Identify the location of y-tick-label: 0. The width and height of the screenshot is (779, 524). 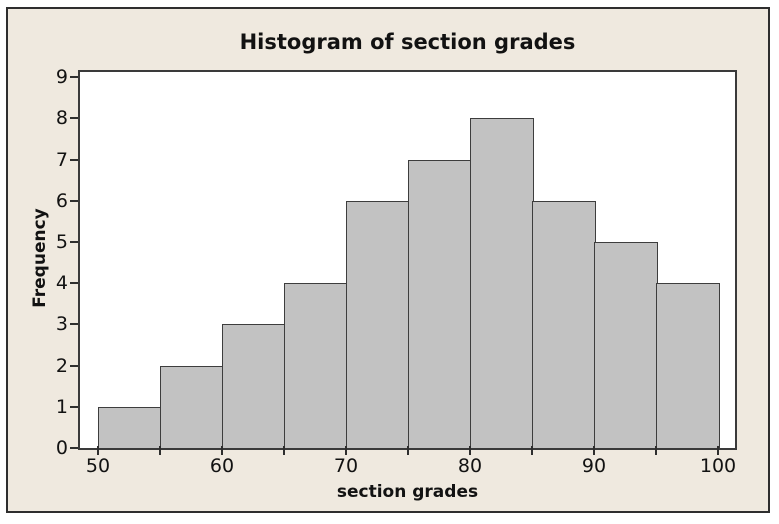
(61, 448).